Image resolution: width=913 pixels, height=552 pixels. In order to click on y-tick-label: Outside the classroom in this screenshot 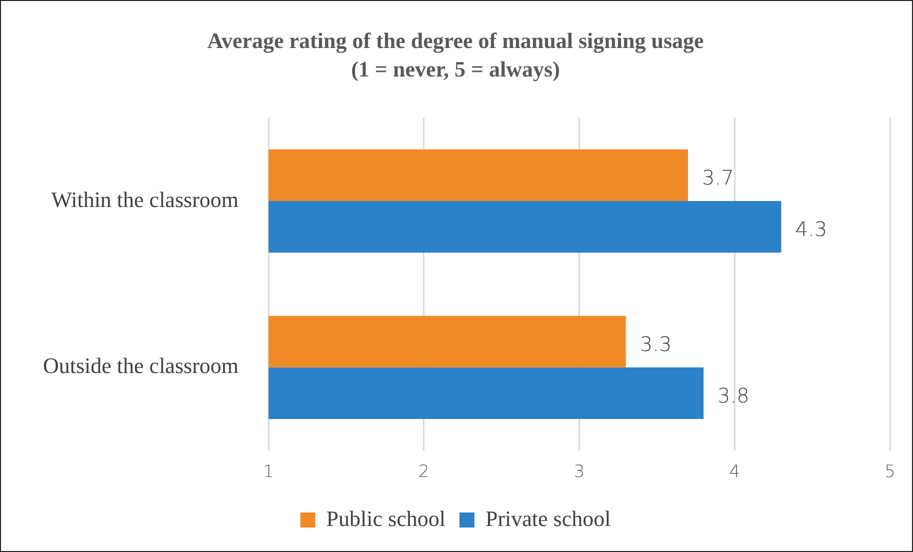, I will do `click(140, 365)`.